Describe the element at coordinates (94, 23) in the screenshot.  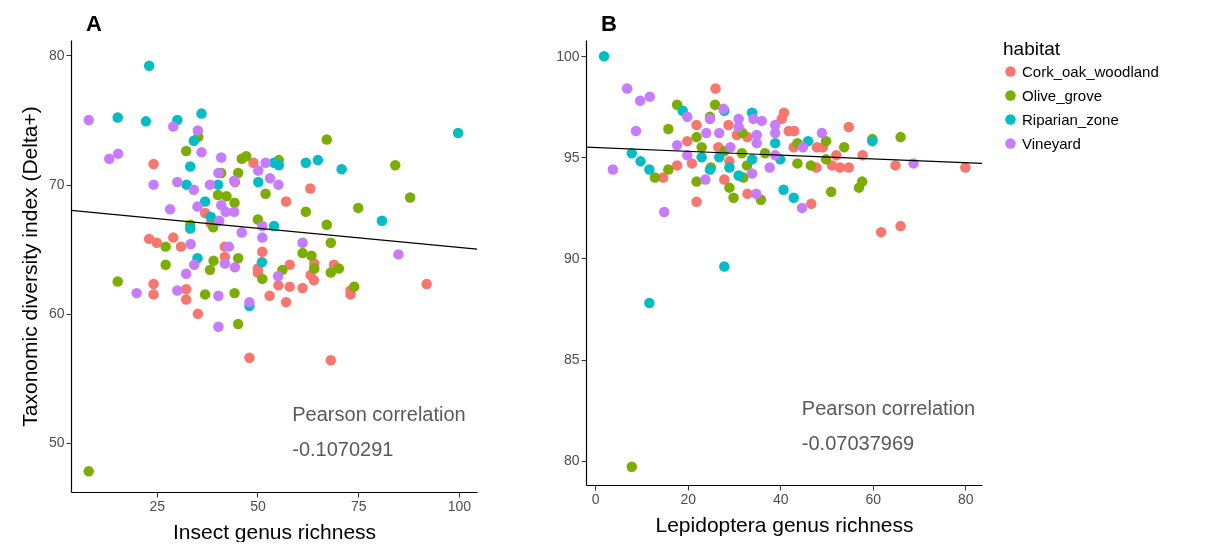
I see `chart-title: A` at that location.